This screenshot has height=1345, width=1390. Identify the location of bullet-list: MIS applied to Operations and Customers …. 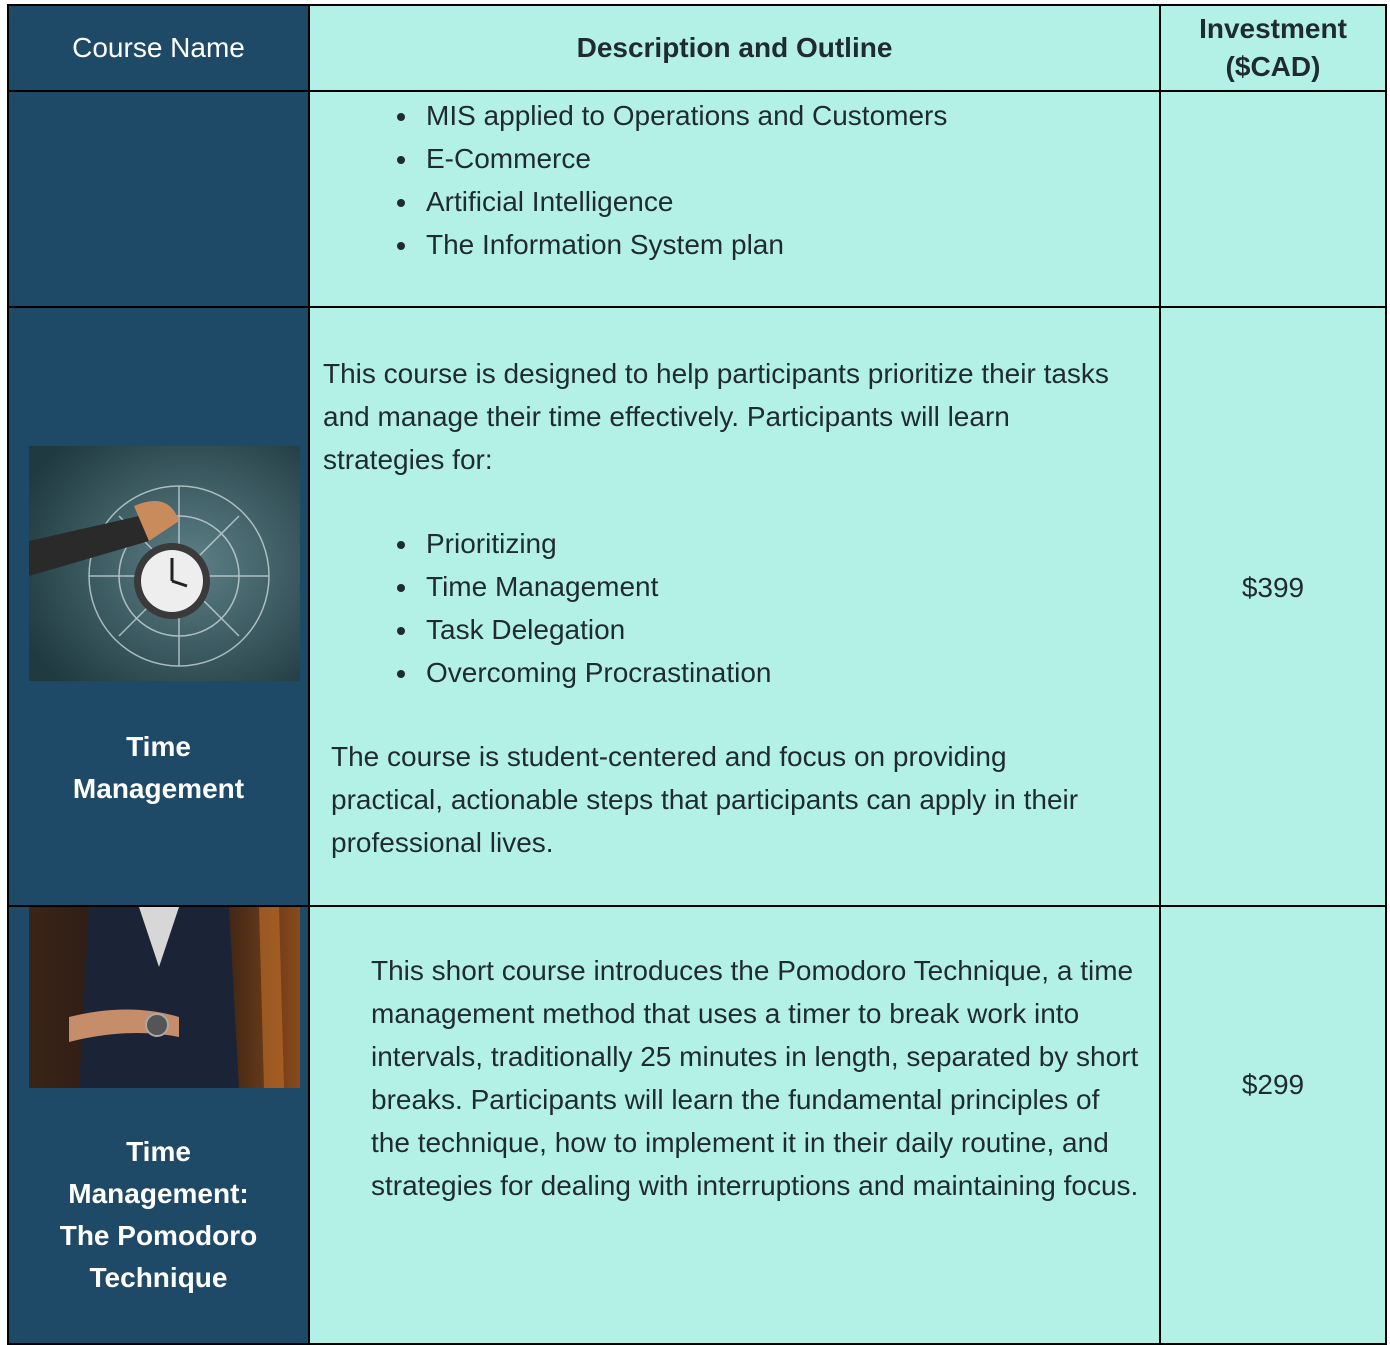
(734, 180).